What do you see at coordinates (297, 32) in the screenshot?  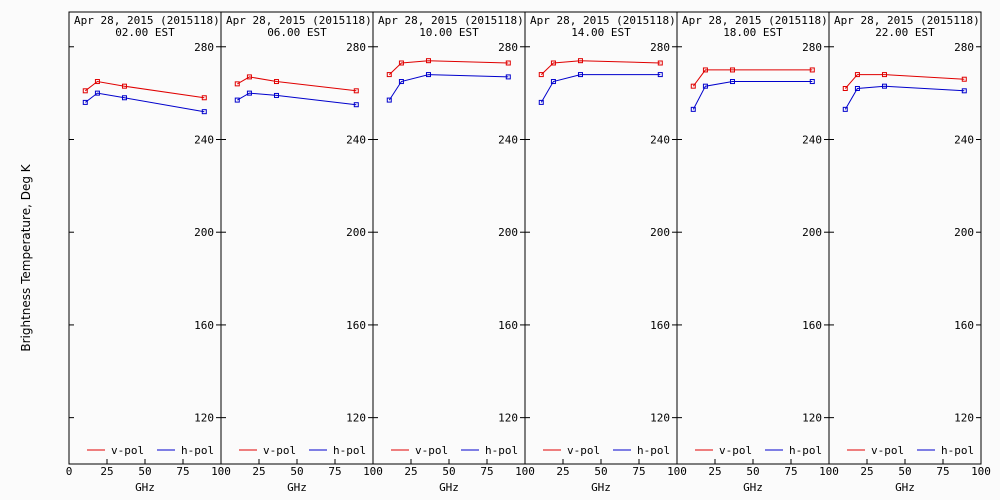 I see `panel-subtitle: 06.00 EST` at bounding box center [297, 32].